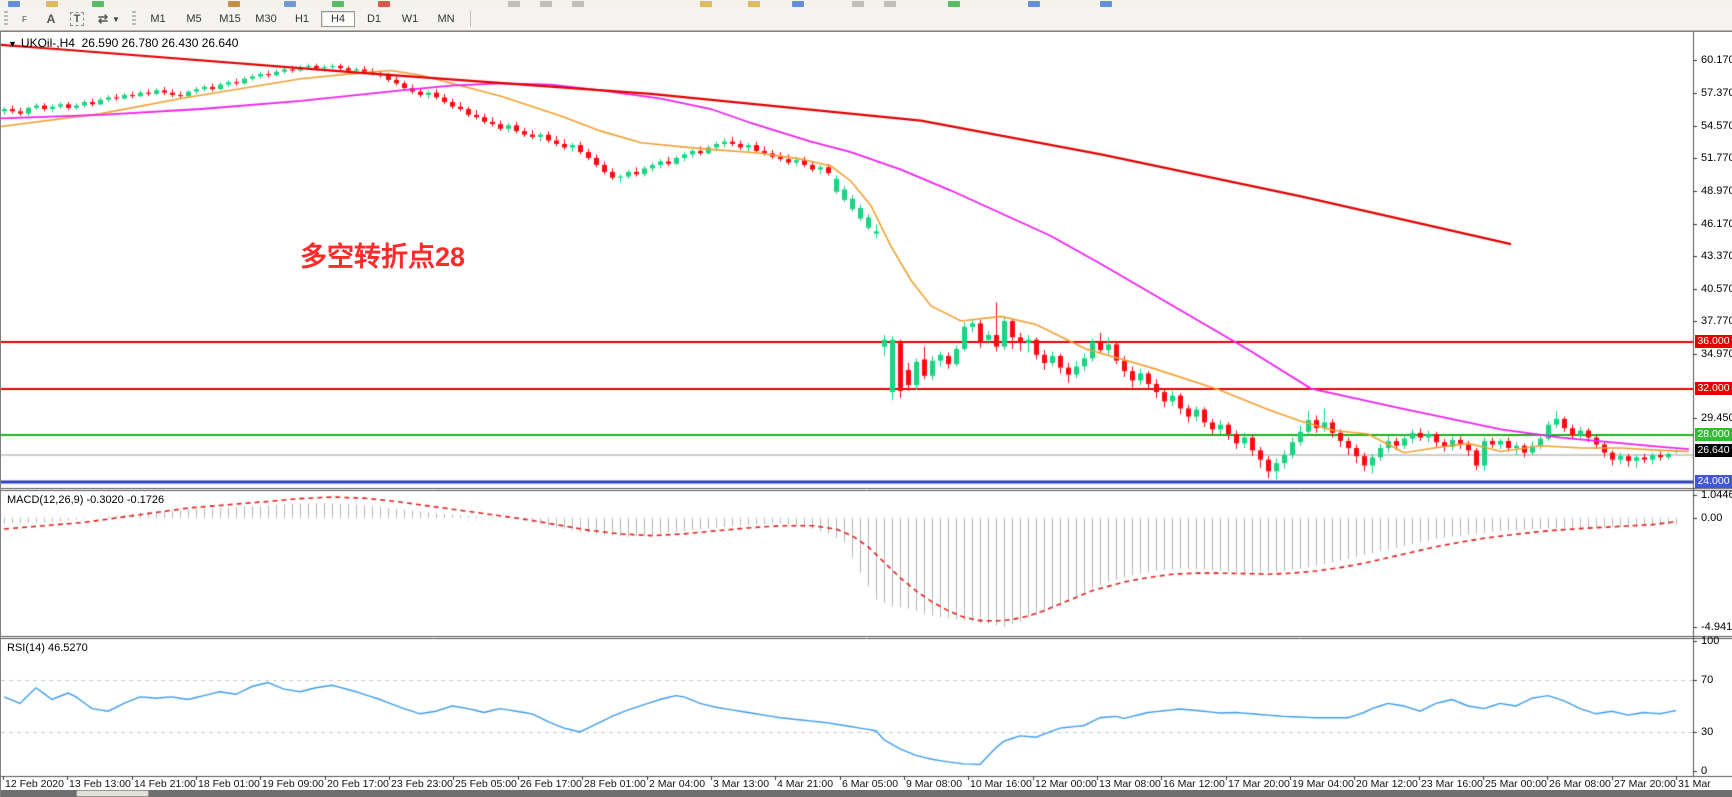 This screenshot has width=1732, height=797. What do you see at coordinates (47, 648) in the screenshot?
I see `rsi-indicator-label: RSI(14) 46.5270` at bounding box center [47, 648].